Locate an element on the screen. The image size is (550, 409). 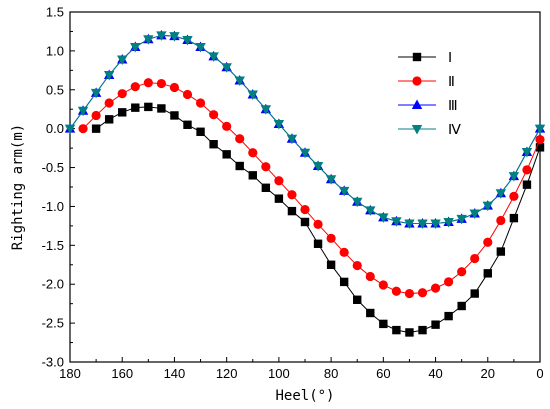
y-tick-label: -0.5 is located at coordinates (53, 167).